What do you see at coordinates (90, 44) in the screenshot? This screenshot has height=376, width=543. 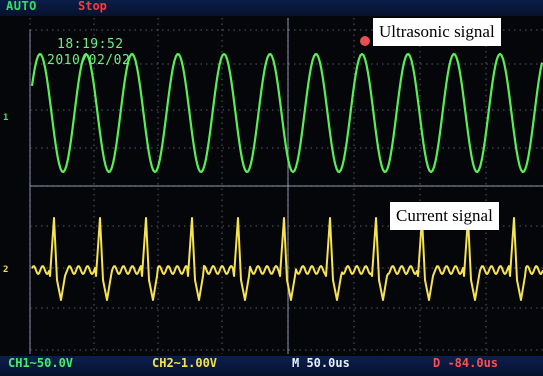 I see `timestamp-overlay: 18:19:52` at bounding box center [90, 44].